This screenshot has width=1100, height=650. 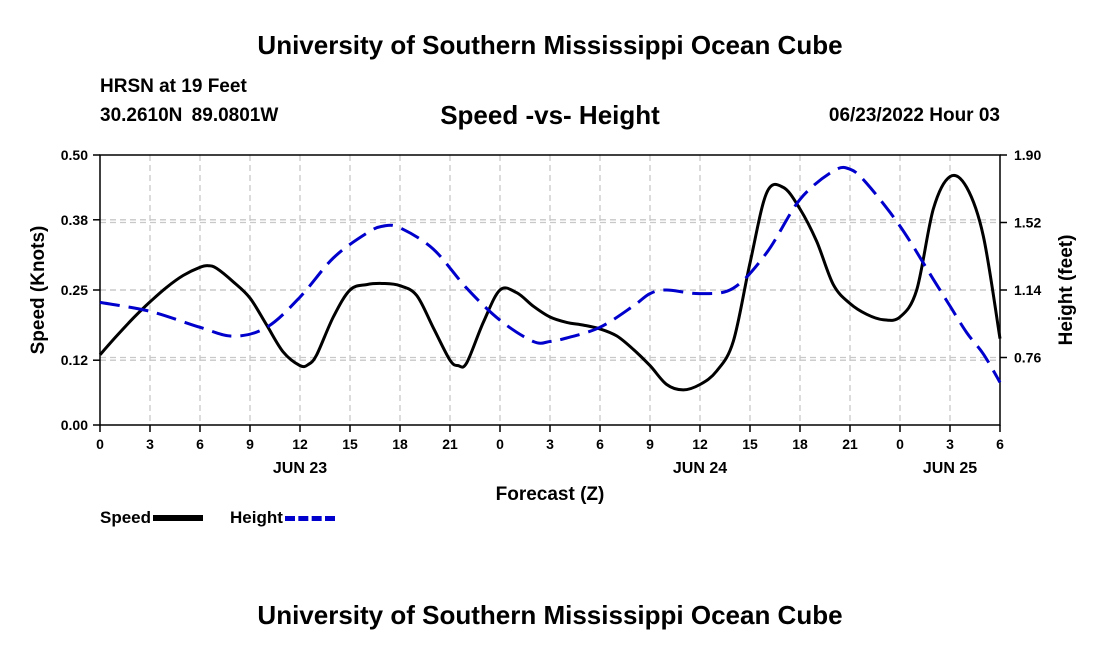 What do you see at coordinates (74, 290) in the screenshot?
I see `y-tick-label: 0.25` at bounding box center [74, 290].